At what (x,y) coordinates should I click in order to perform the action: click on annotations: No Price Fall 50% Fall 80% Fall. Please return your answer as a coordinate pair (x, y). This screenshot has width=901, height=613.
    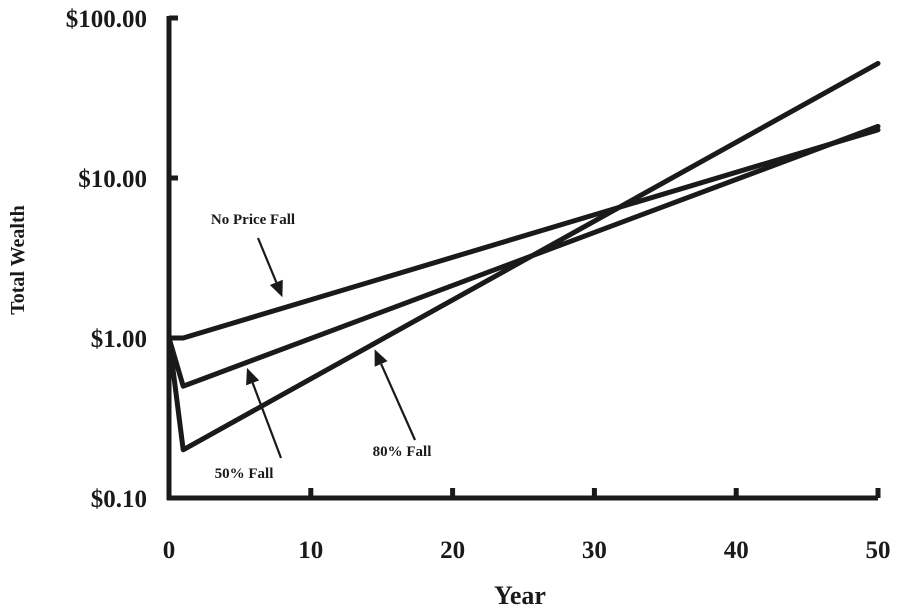
    Looking at the image, I should click on (321, 347).